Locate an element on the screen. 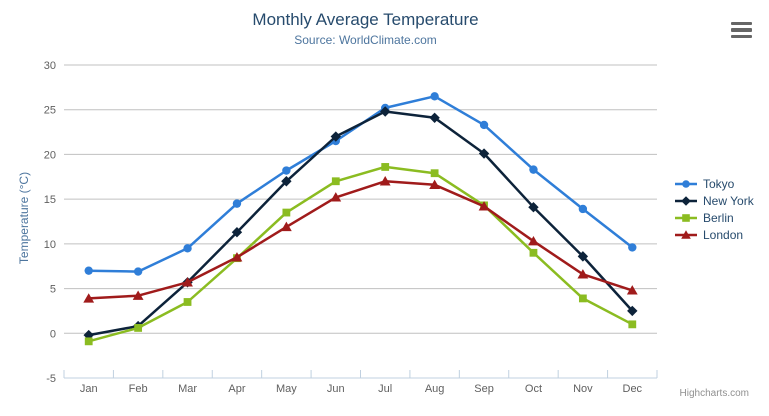  x-axis-label: Feb is located at coordinates (138, 389).